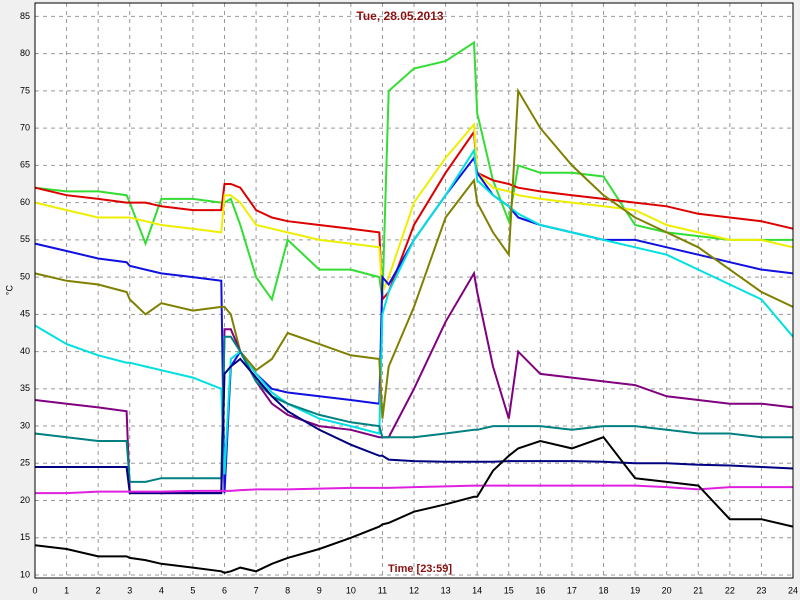 The height and width of the screenshot is (600, 800). I want to click on y-tick-label: 30, so click(25, 425).